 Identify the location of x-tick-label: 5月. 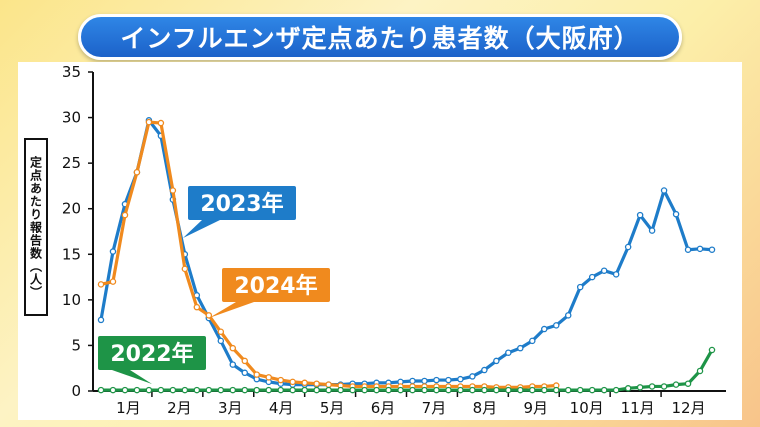
(332, 408).